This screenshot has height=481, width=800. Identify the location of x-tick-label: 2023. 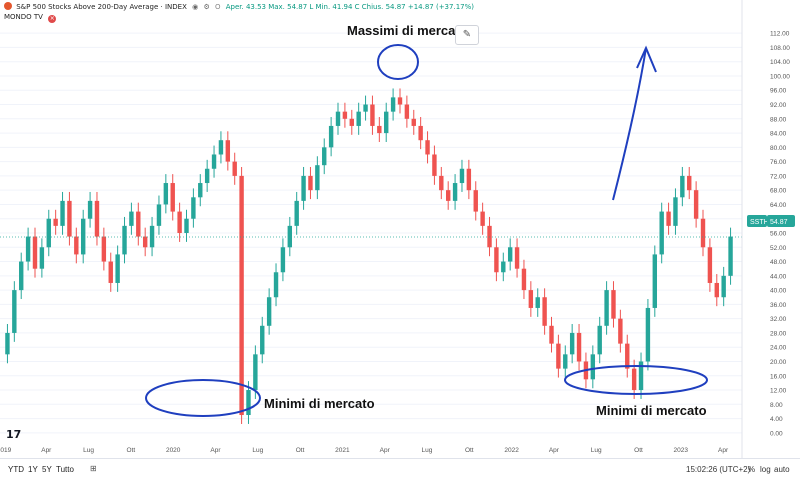
(681, 450).